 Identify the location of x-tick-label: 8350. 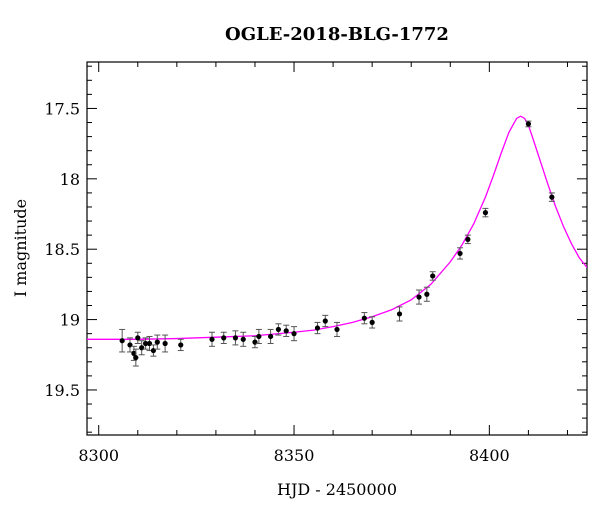
(294, 455).